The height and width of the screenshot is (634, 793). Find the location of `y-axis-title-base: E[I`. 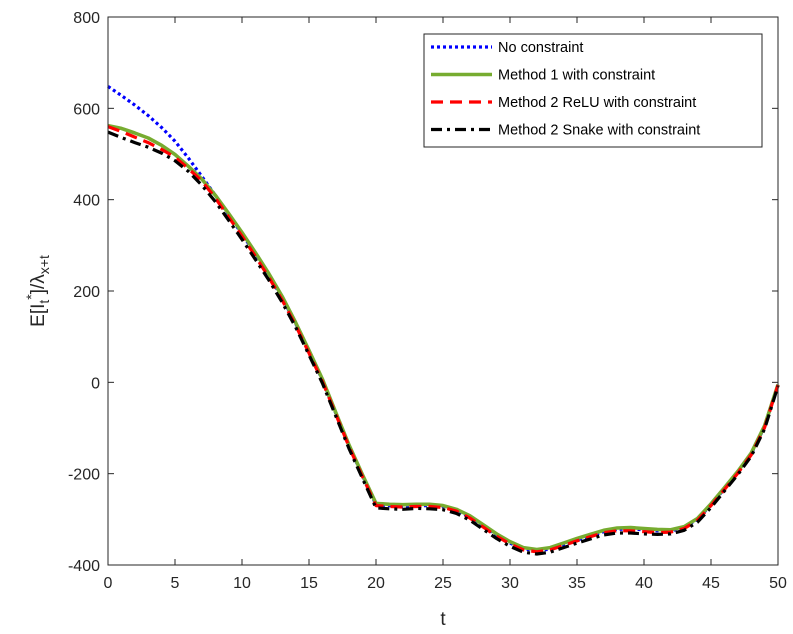

y-axis-title-base: E[I is located at coordinates (38, 315).